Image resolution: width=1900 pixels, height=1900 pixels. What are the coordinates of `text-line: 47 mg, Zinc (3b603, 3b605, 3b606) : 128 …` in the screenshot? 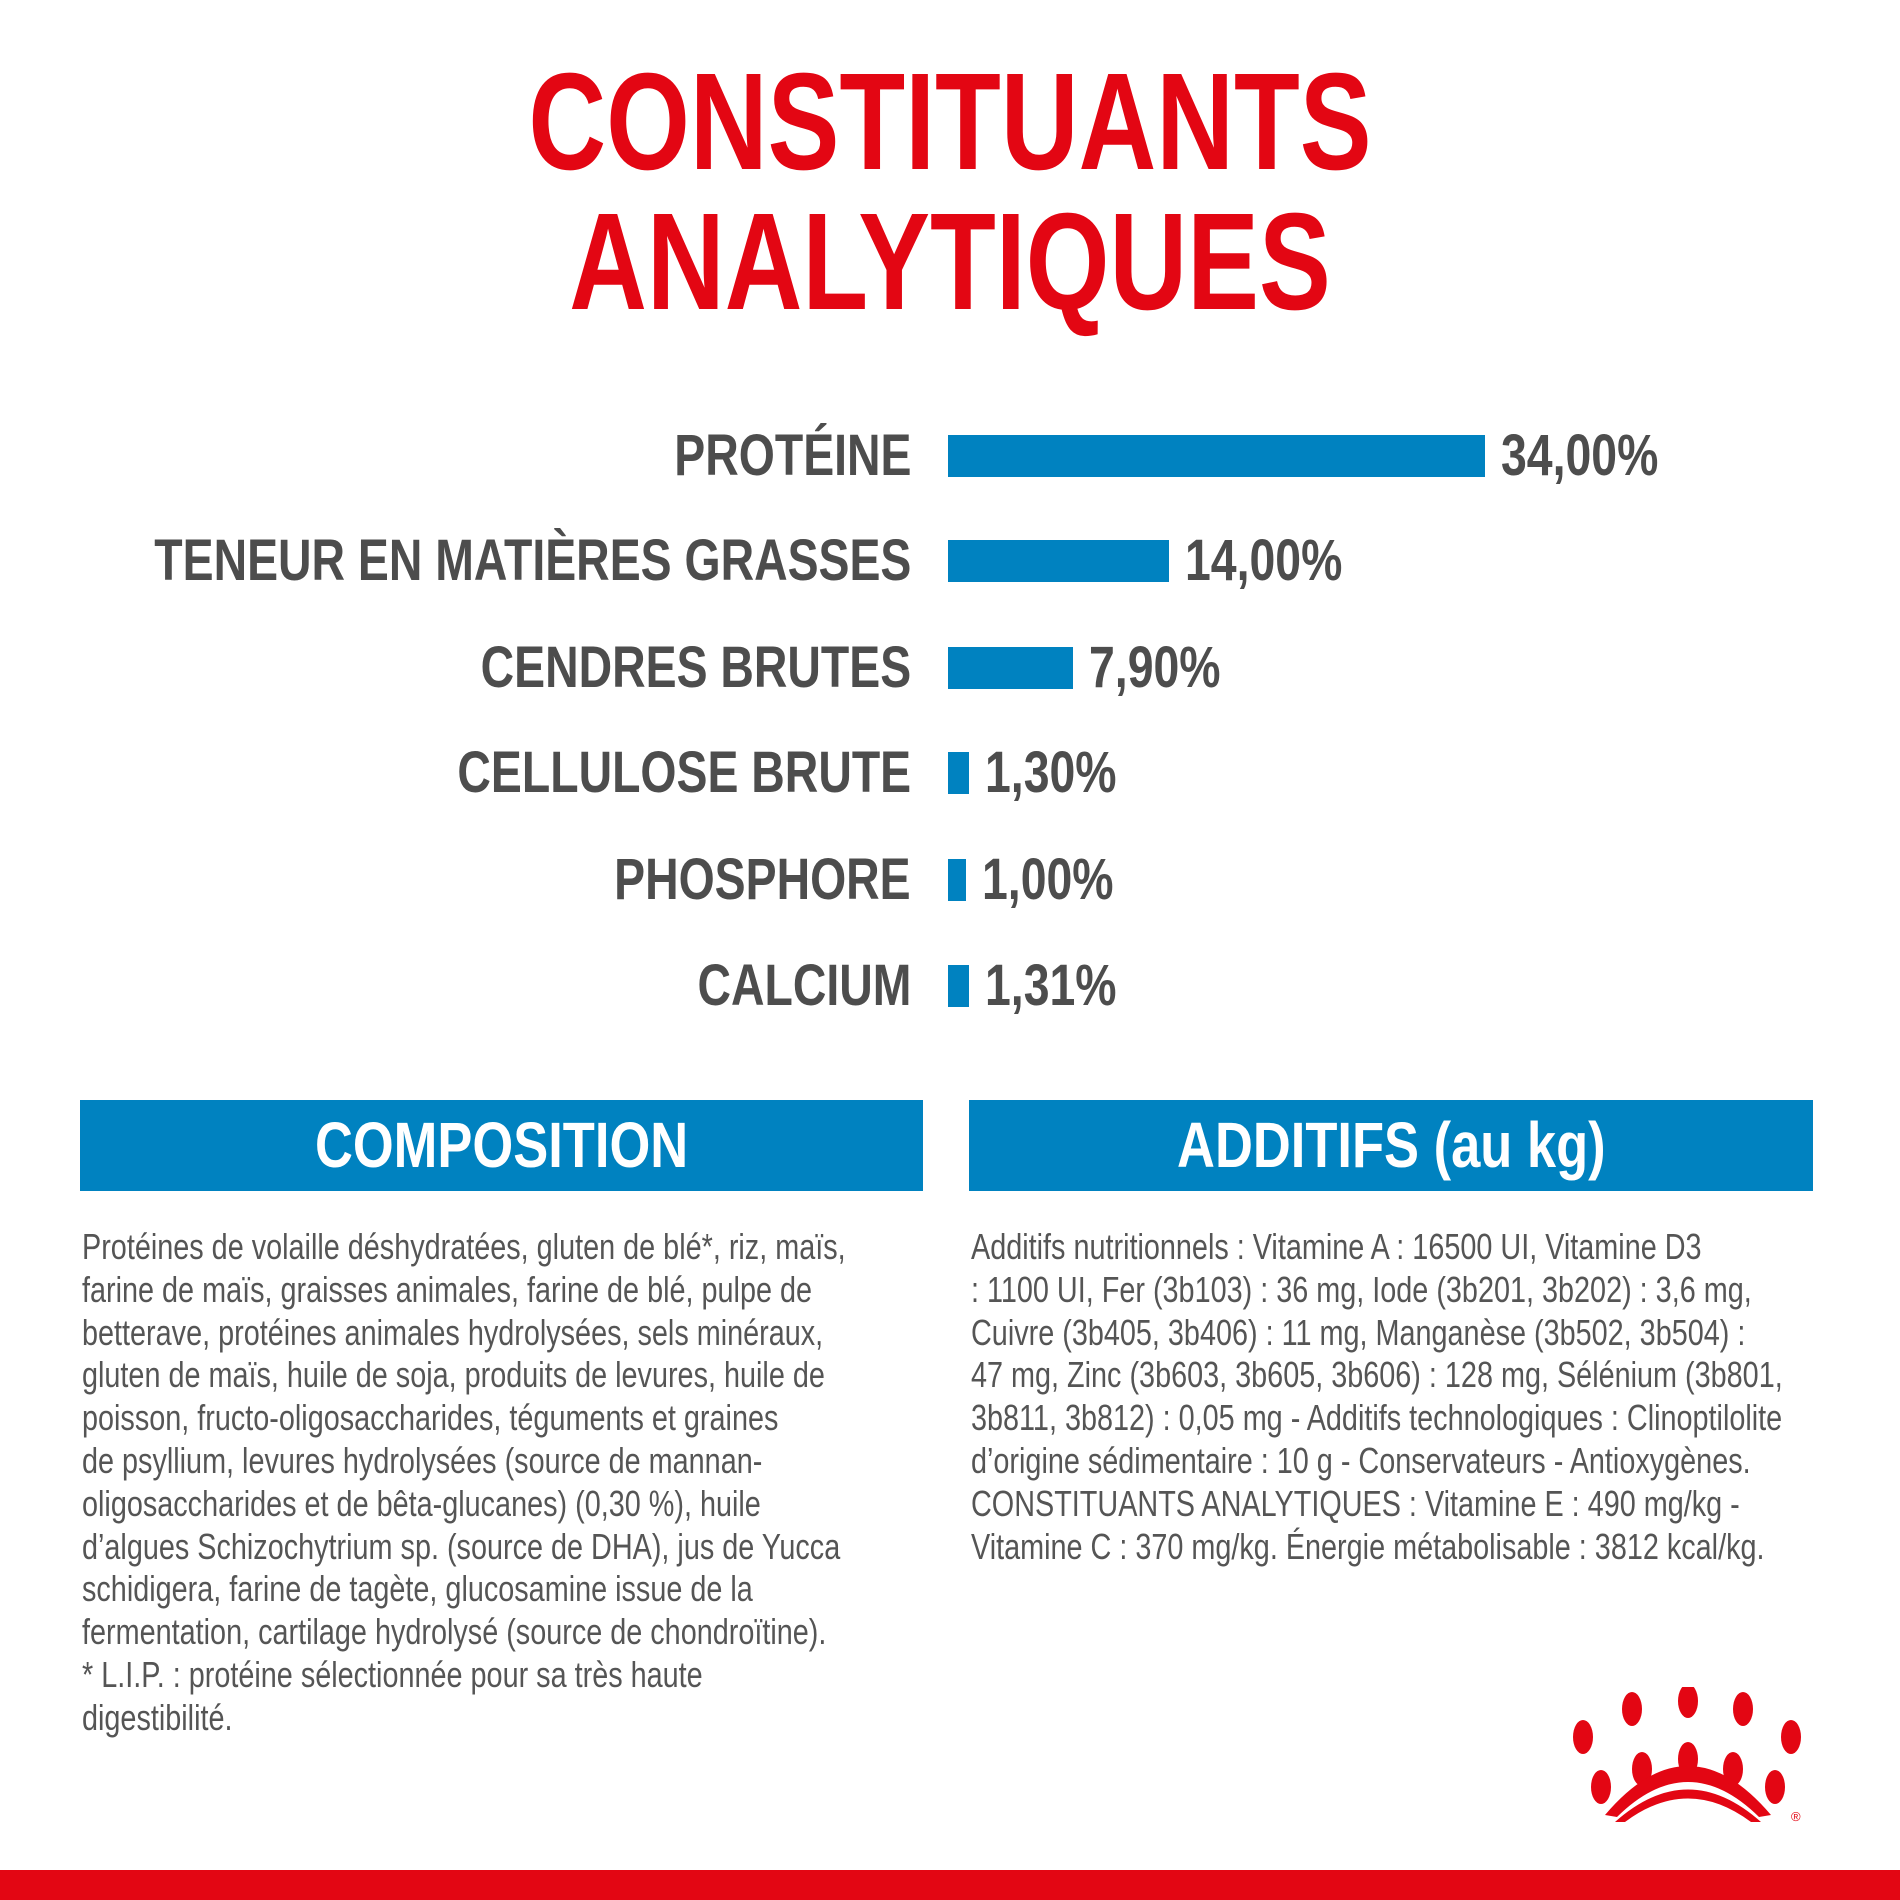 It's located at (1377, 1375).